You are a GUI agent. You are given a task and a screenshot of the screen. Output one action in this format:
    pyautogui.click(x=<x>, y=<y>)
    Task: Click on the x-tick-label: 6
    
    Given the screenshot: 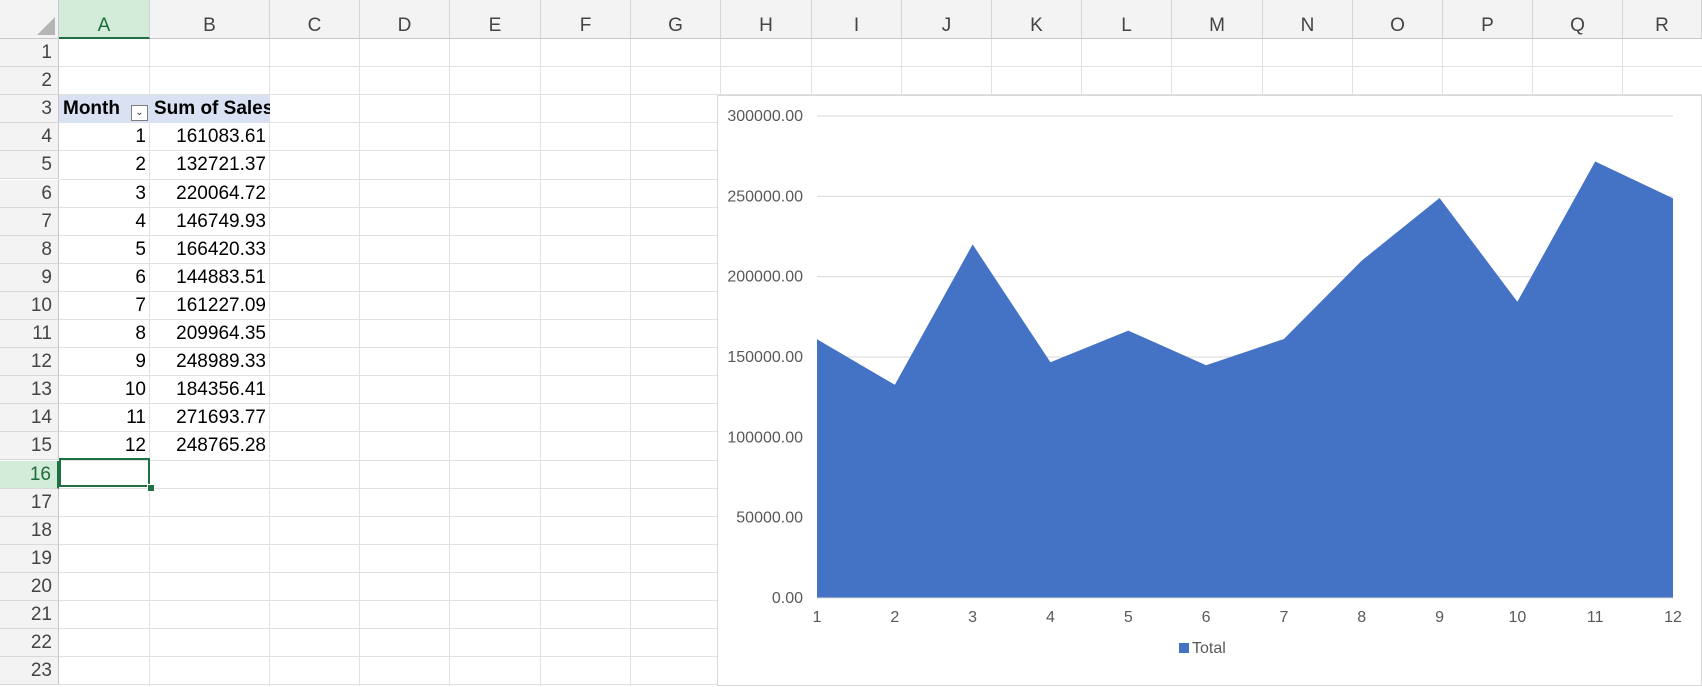 What is the action you would take?
    pyautogui.click(x=1206, y=617)
    